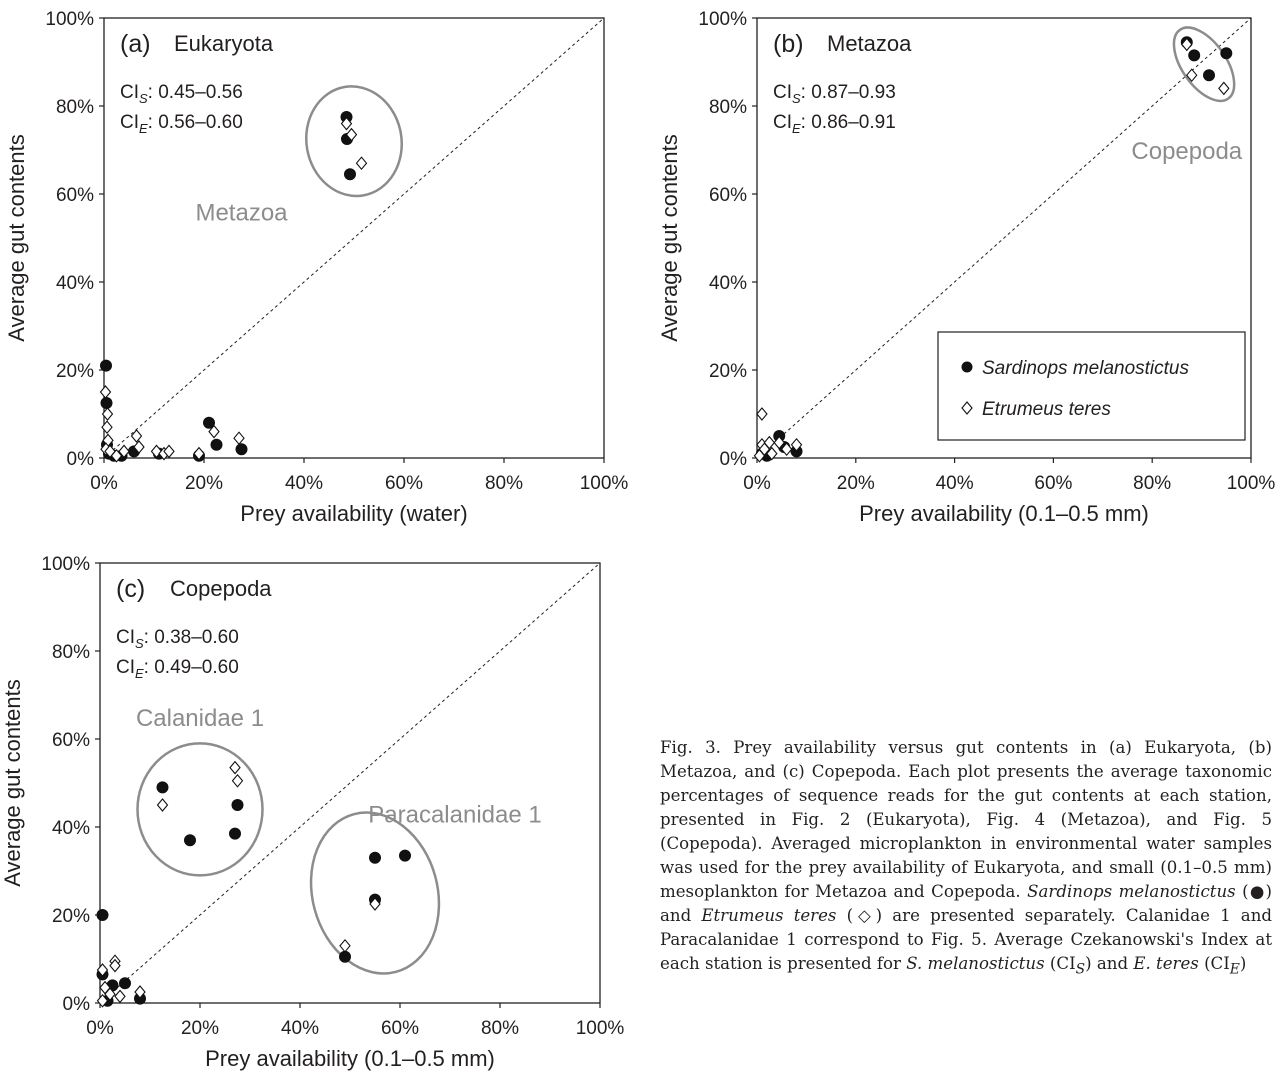  Describe the element at coordinates (177, 639) in the screenshot. I see `ci-s-text: CIS: 0.38–0.60` at that location.